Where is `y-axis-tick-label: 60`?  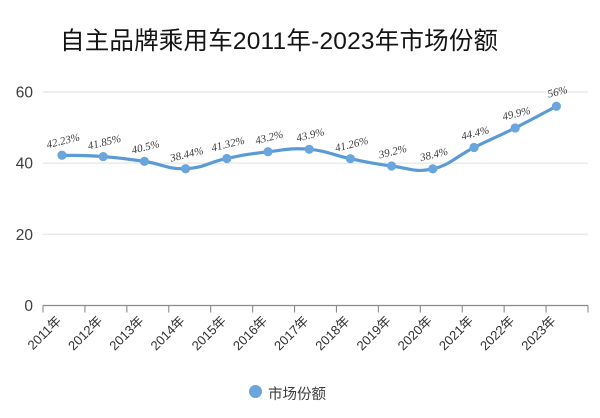 y-axis-tick-label: 60 is located at coordinates (25, 93).